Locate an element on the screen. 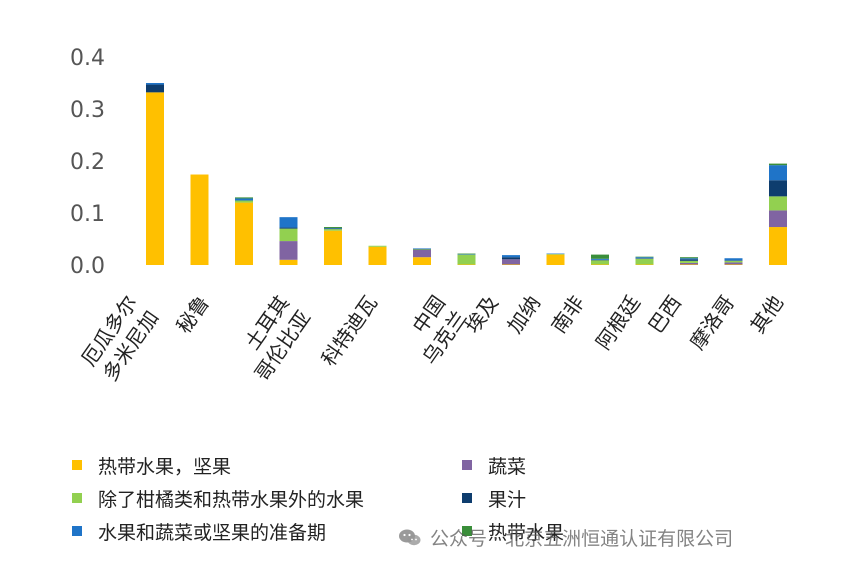  watermark: 公众号 · 北京五洲恒通认证有限公司 is located at coordinates (565, 537).